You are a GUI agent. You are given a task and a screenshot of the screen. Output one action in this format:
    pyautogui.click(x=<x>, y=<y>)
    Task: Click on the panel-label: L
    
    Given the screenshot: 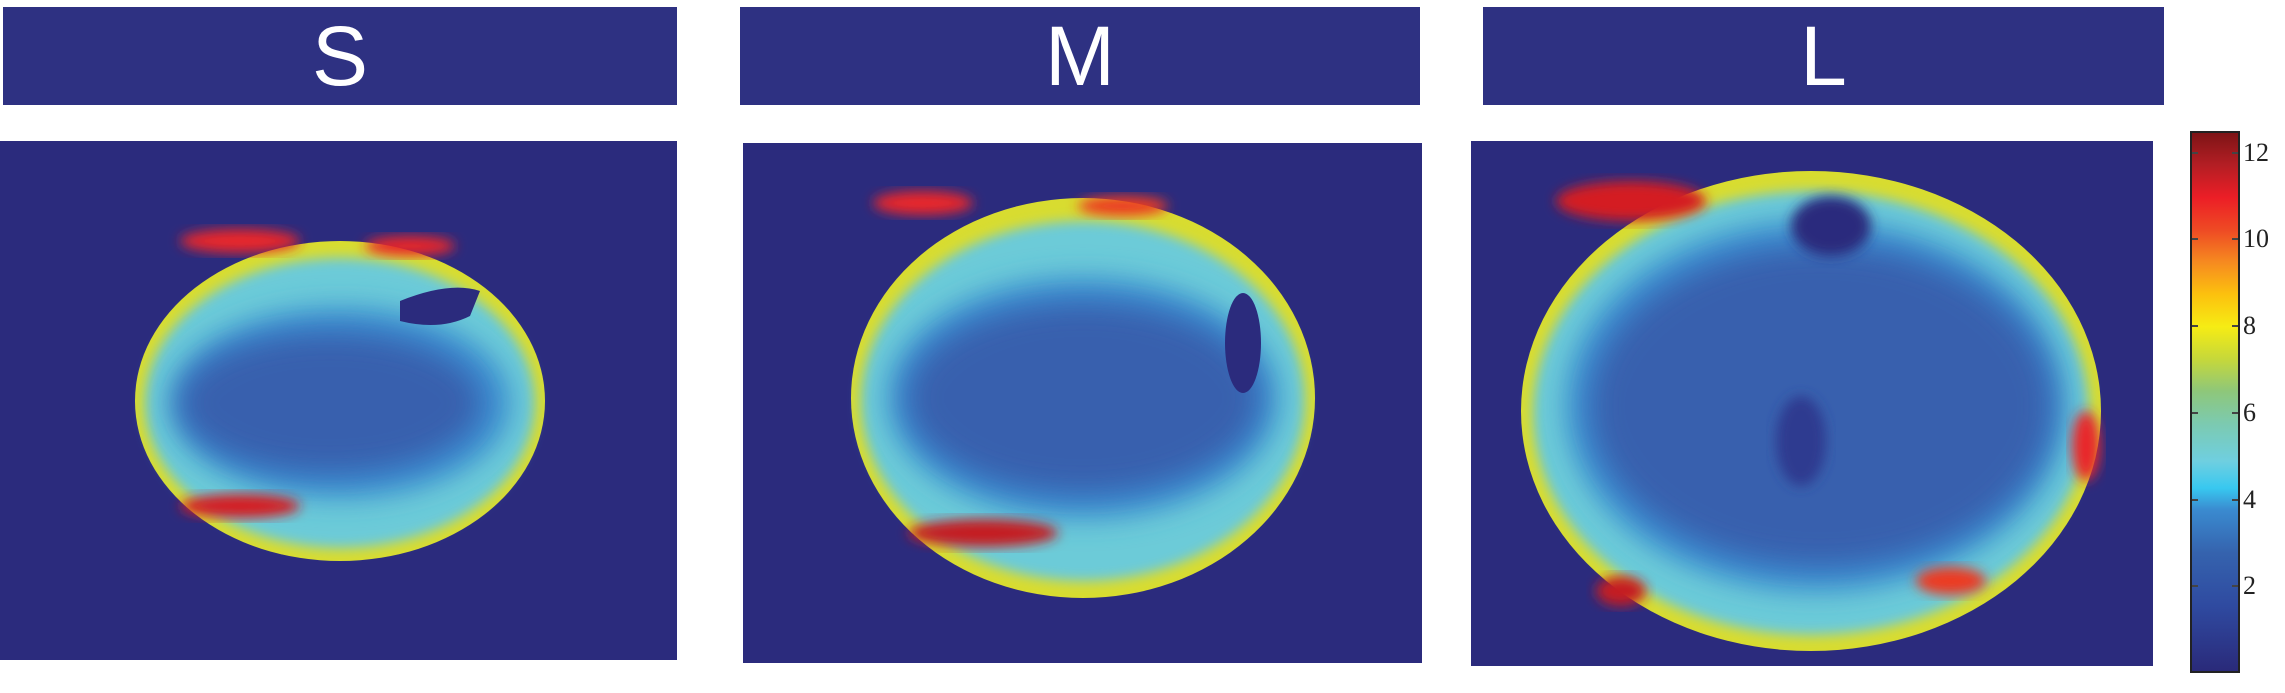 What is the action you would take?
    pyautogui.click(x=1823, y=55)
    